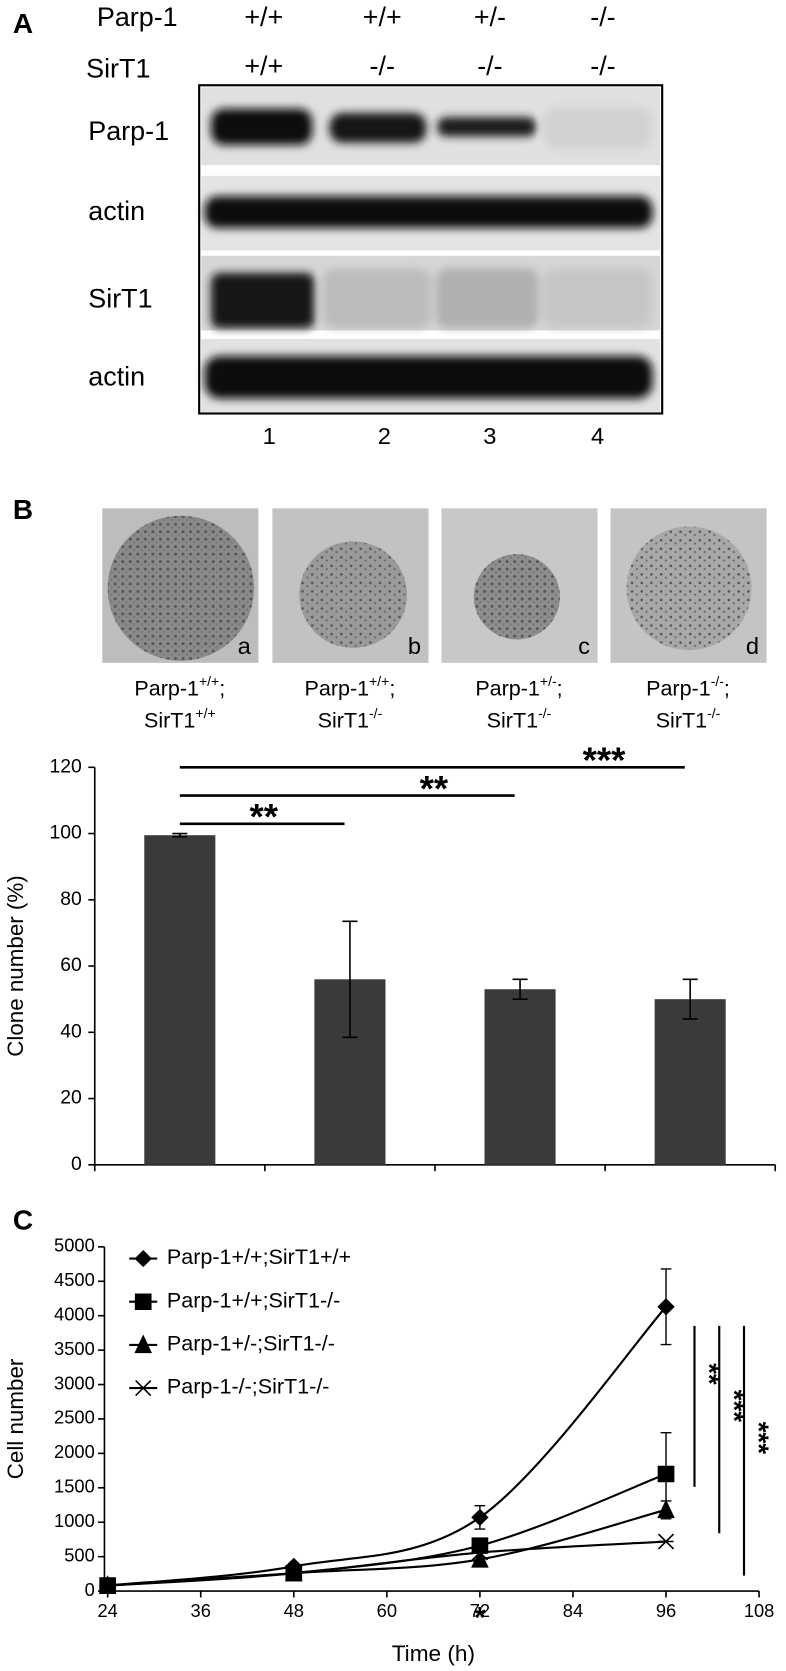 The height and width of the screenshot is (1671, 786). What do you see at coordinates (137, 17) in the screenshot?
I see `row-label: Parp-1` at bounding box center [137, 17].